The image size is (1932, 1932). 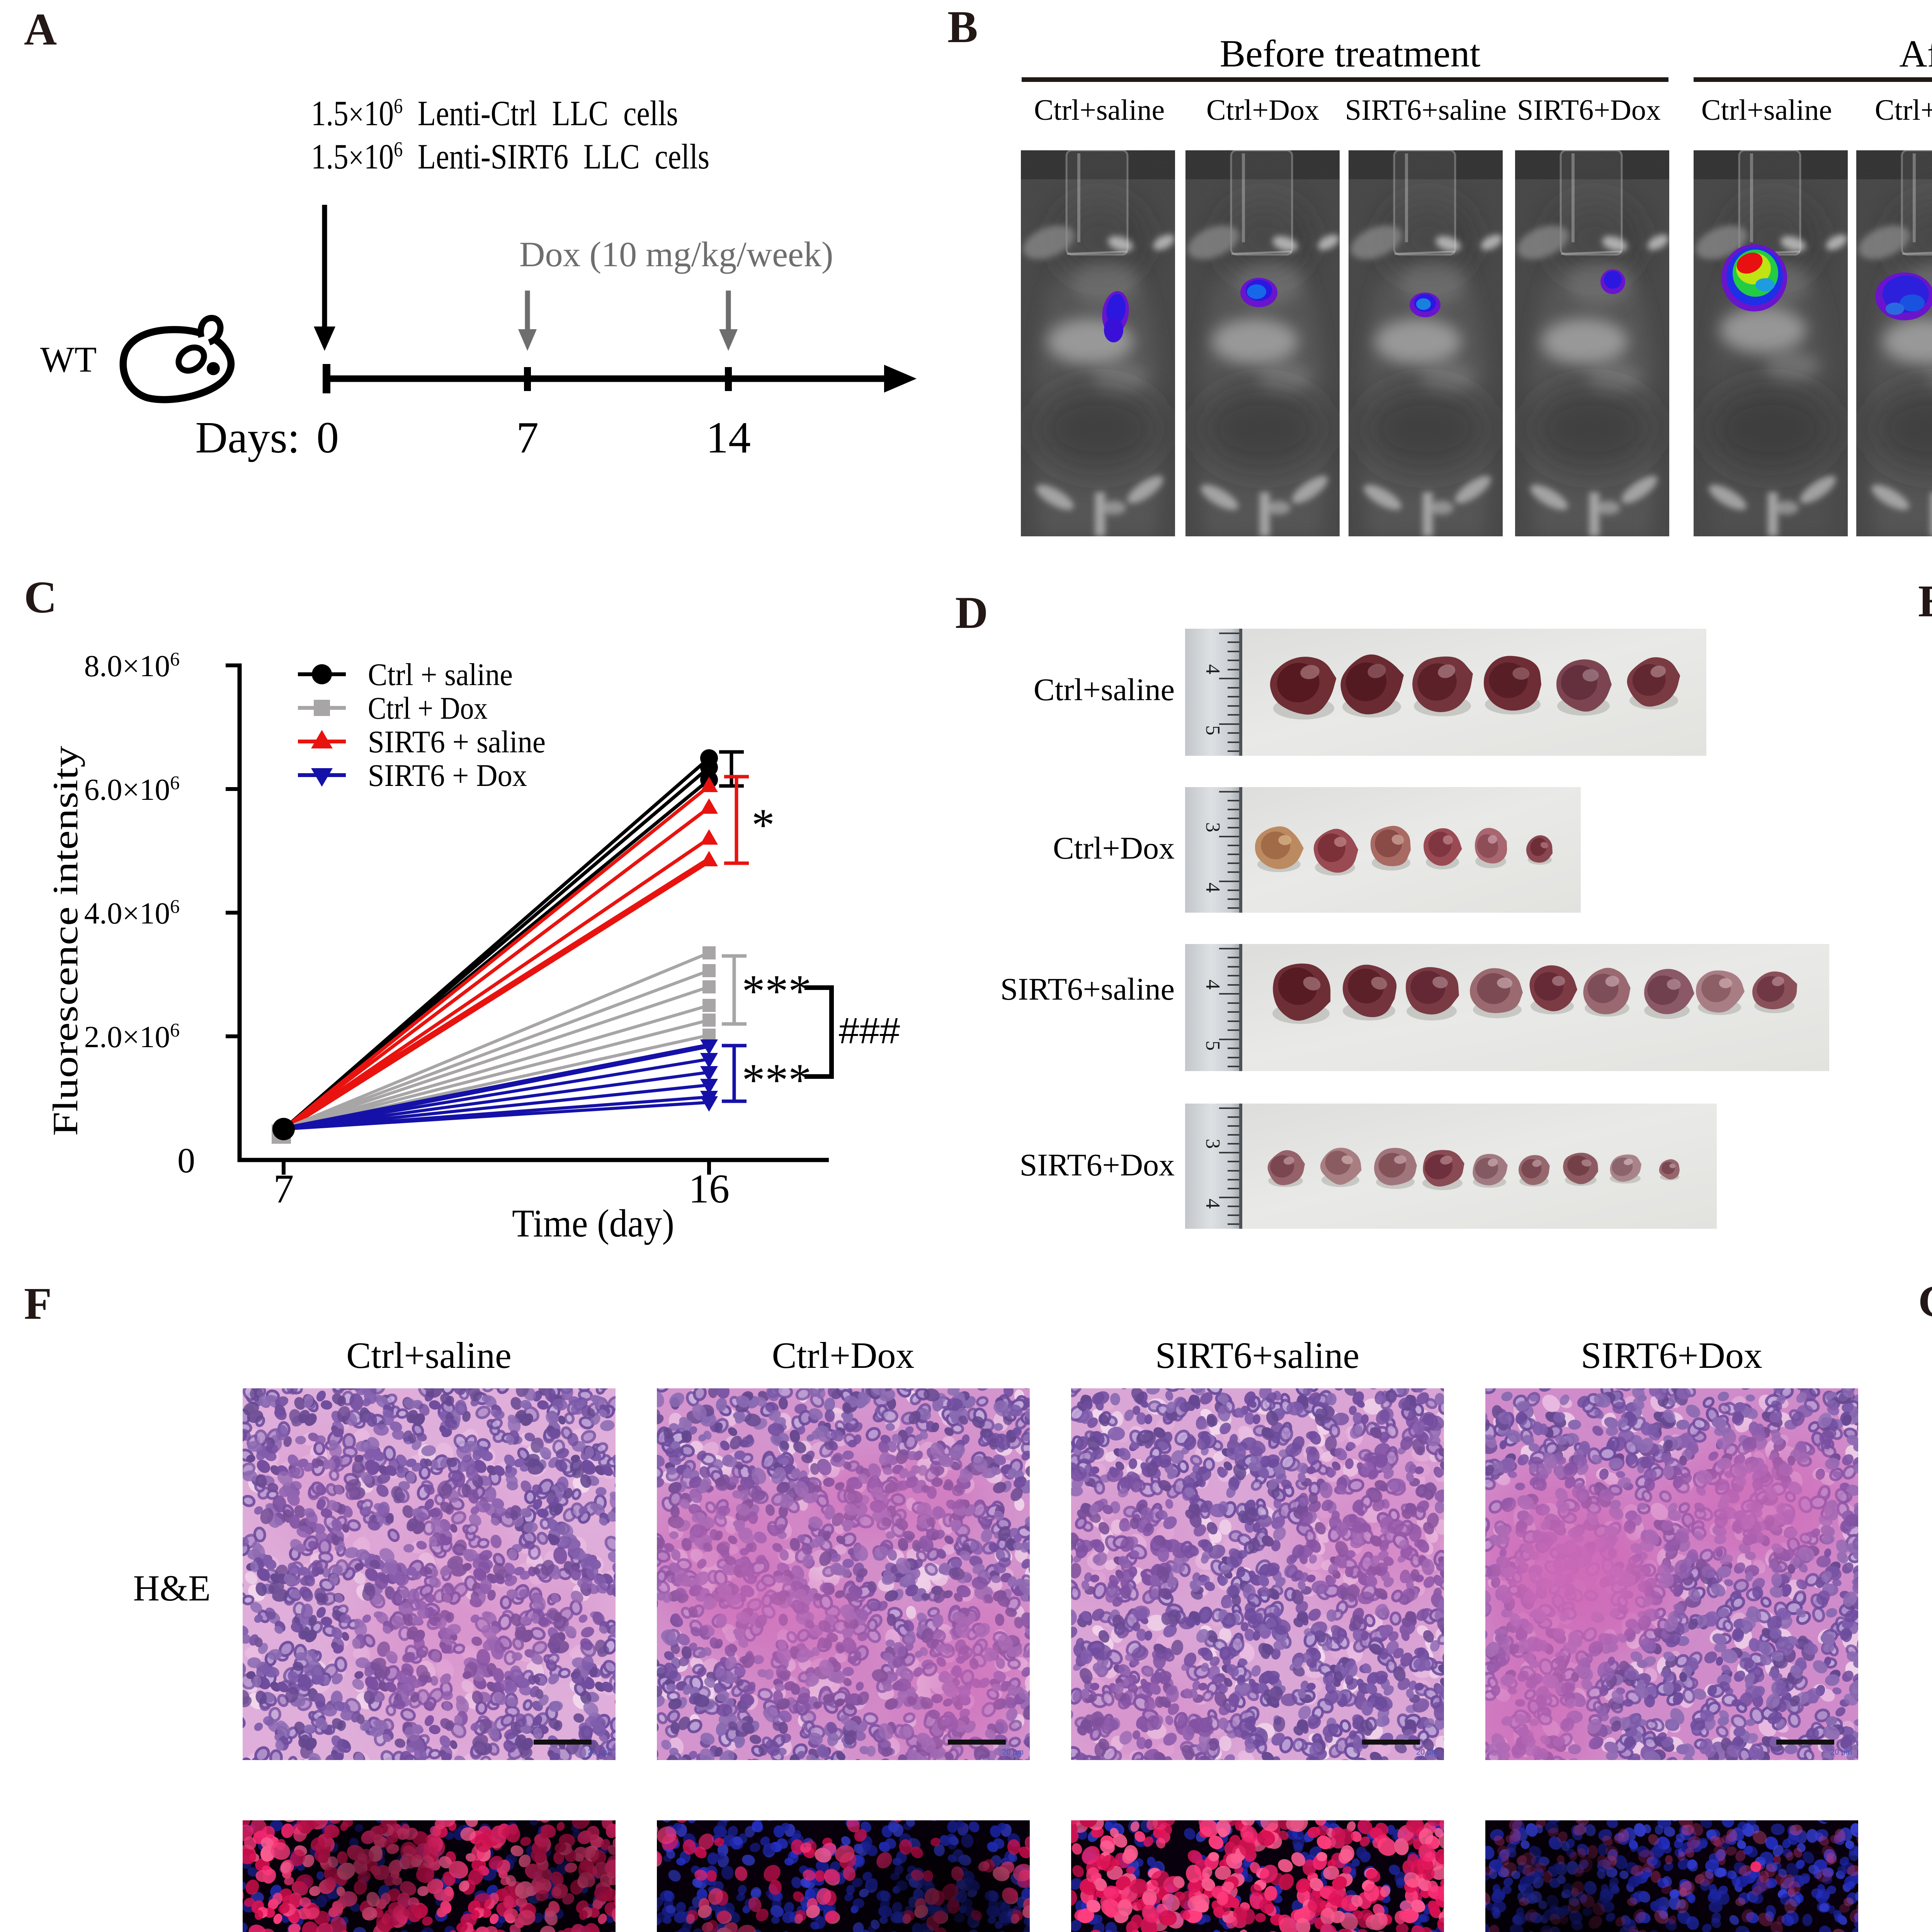 I want to click on svg-text: 6.0×10⁶, so click(x=132, y=790).